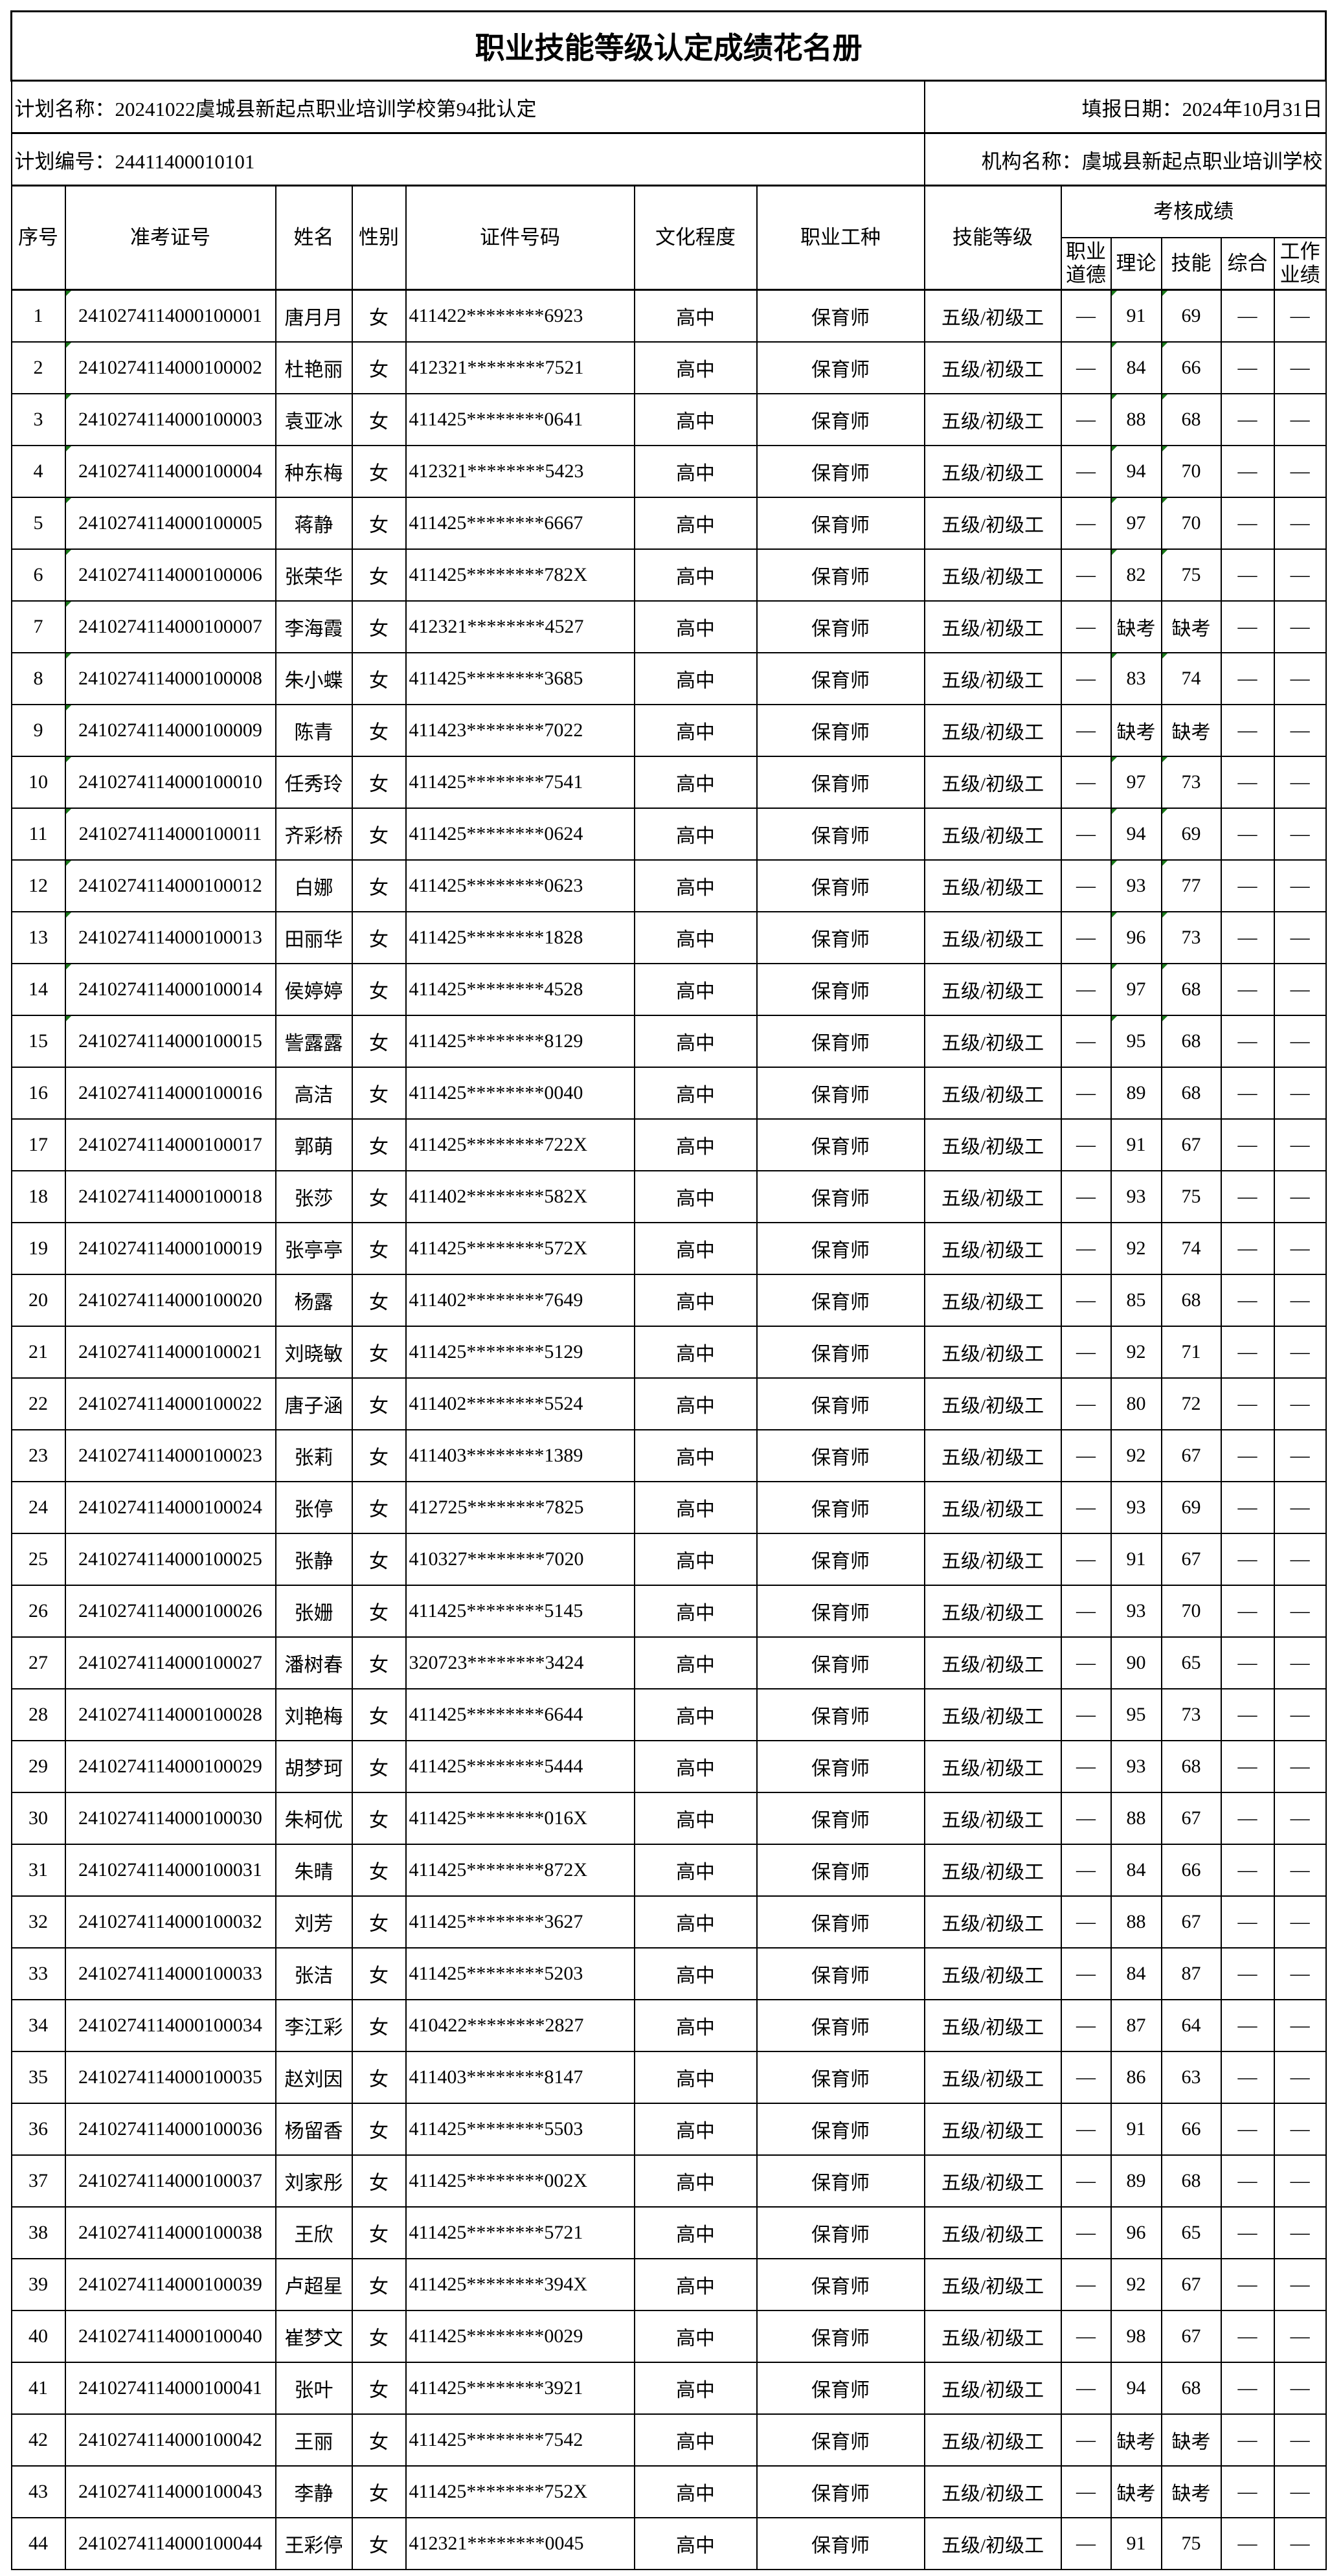 This screenshot has height=2576, width=1330. Describe the element at coordinates (314, 523) in the screenshot. I see `cell-name: 蒋静` at that location.